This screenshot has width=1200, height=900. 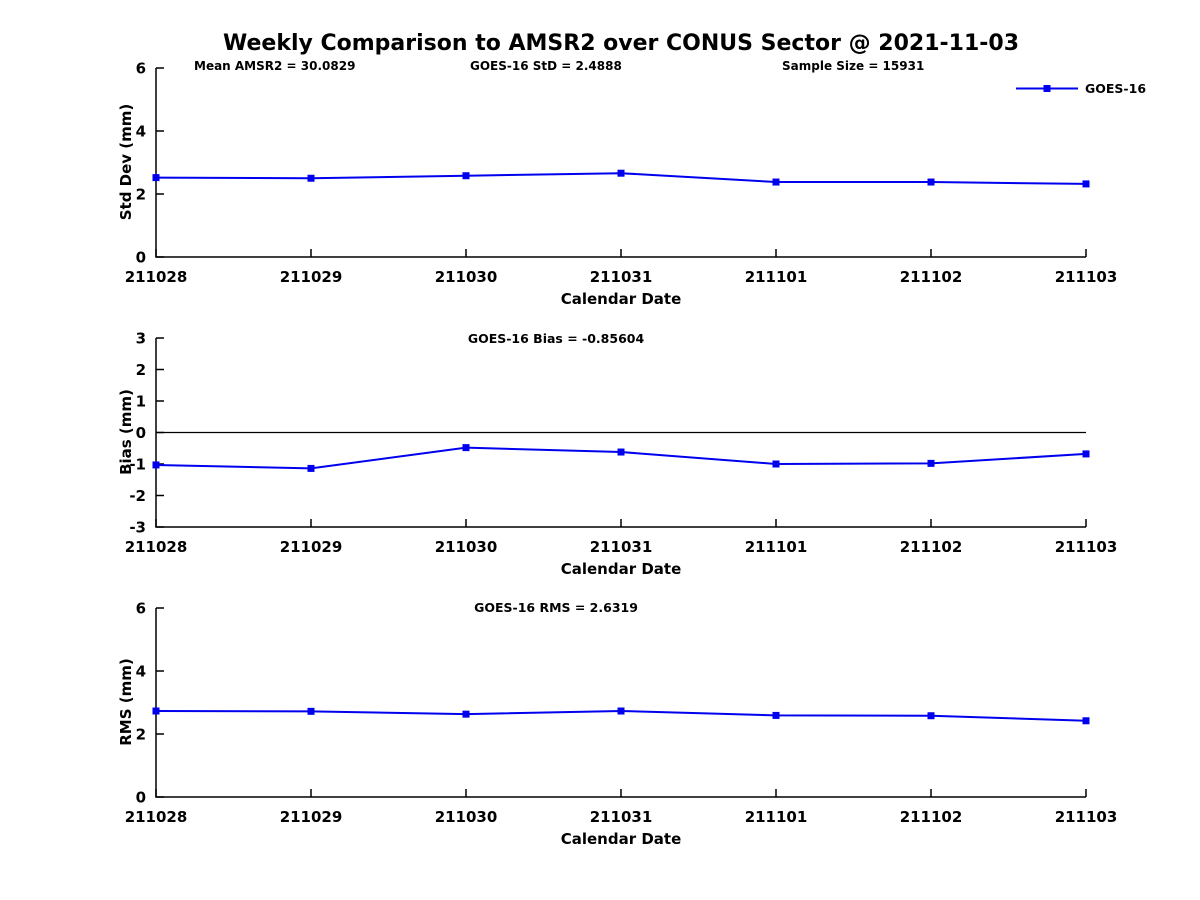 What do you see at coordinates (141, 402) in the screenshot?
I see `y-tick-label: 1` at bounding box center [141, 402].